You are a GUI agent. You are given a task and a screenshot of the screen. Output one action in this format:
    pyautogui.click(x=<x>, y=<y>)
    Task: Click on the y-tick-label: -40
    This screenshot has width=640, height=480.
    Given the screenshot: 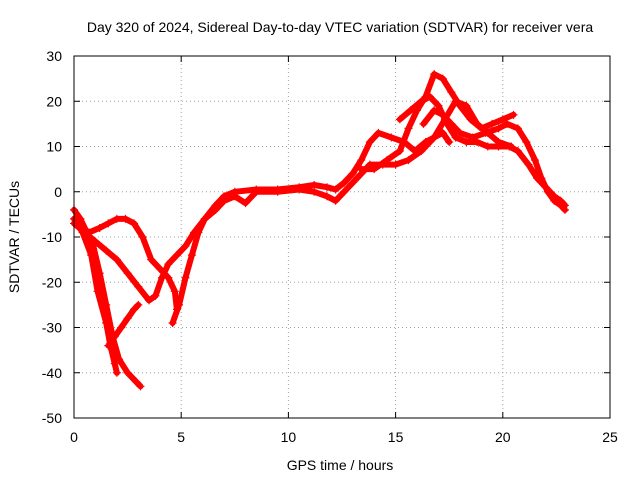 What is the action you would take?
    pyautogui.click(x=52, y=373)
    